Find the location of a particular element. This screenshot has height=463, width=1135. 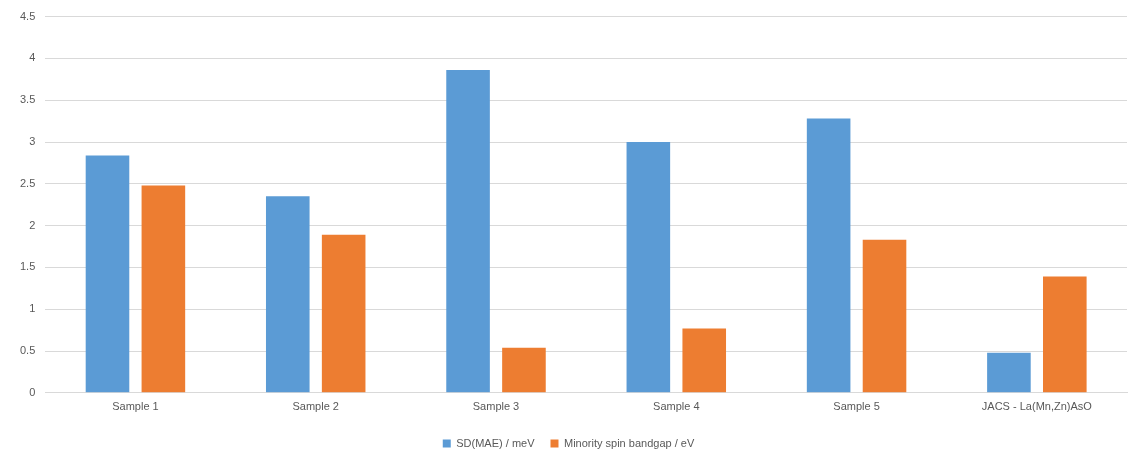

x-tick-label: Sample 4 is located at coordinates (676, 406).